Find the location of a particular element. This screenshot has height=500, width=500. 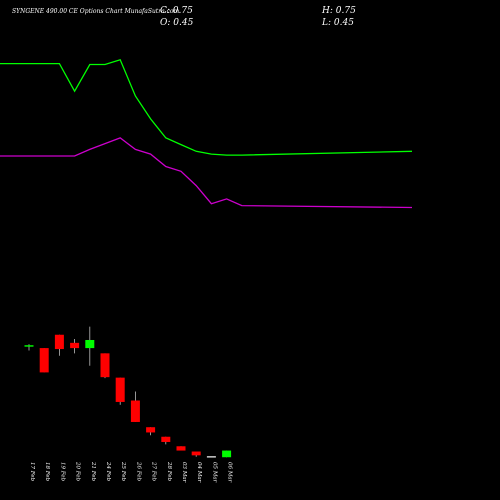

candle-26-feb is located at coordinates (135, 406).